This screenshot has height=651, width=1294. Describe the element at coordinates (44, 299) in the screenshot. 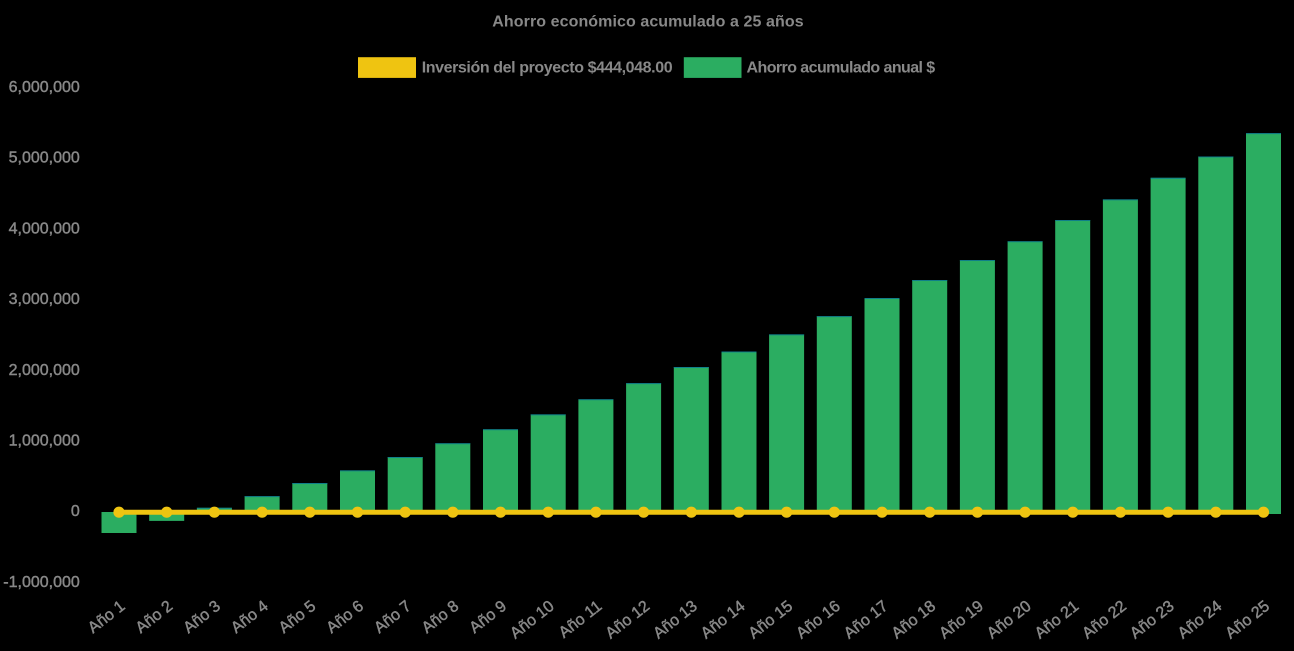

I see `svg-text: 3,000,000` at that location.